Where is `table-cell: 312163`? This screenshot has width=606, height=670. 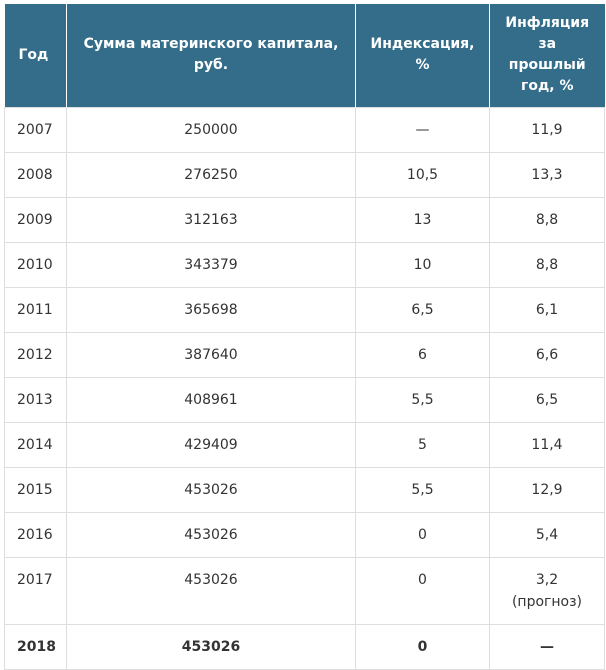
table-cell: 312163 is located at coordinates (211, 219).